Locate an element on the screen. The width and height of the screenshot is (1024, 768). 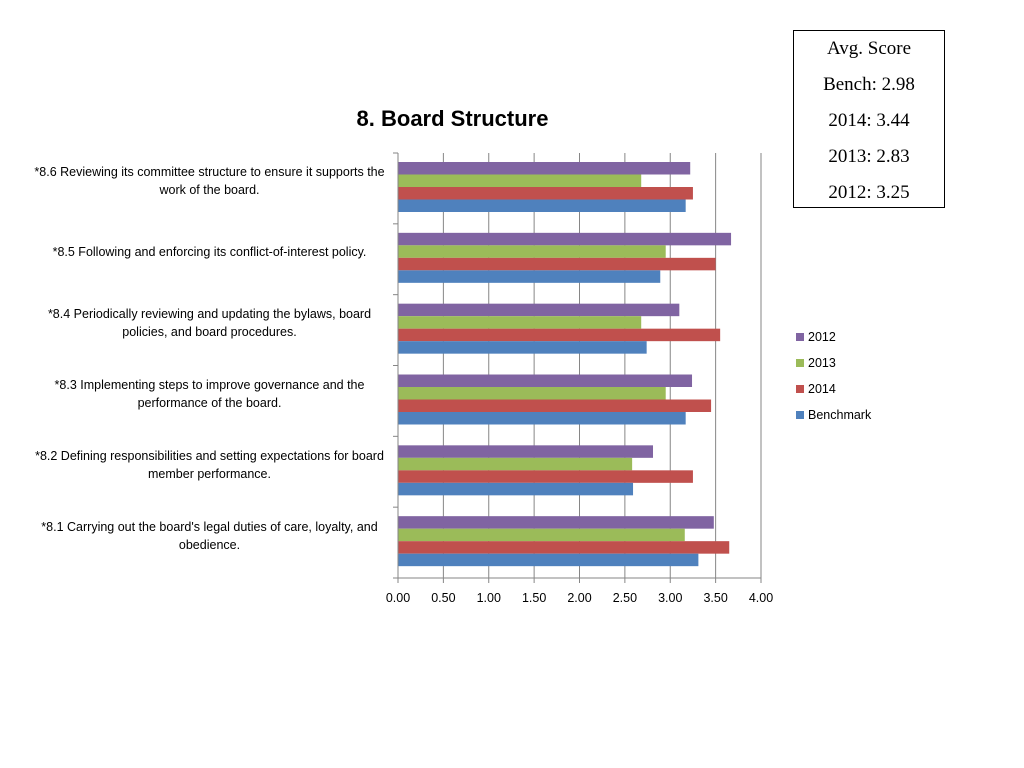
x-tick-label: 4.00 is located at coordinates (761, 598).